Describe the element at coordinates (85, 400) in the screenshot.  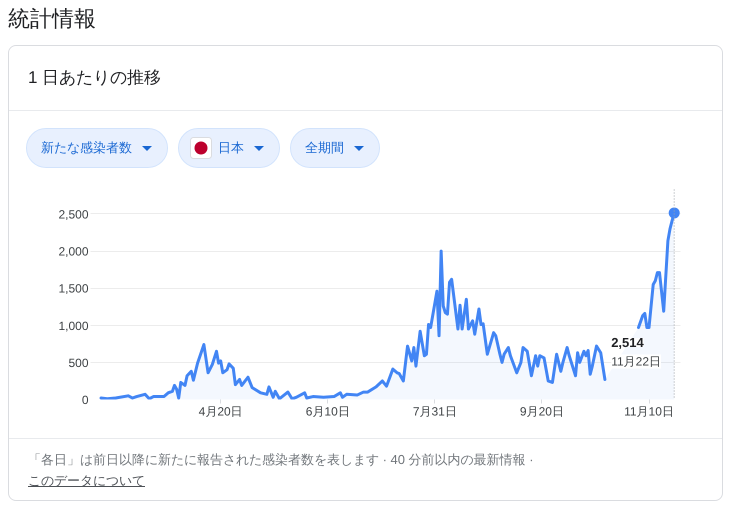
I see `y-tick-label: 0` at that location.